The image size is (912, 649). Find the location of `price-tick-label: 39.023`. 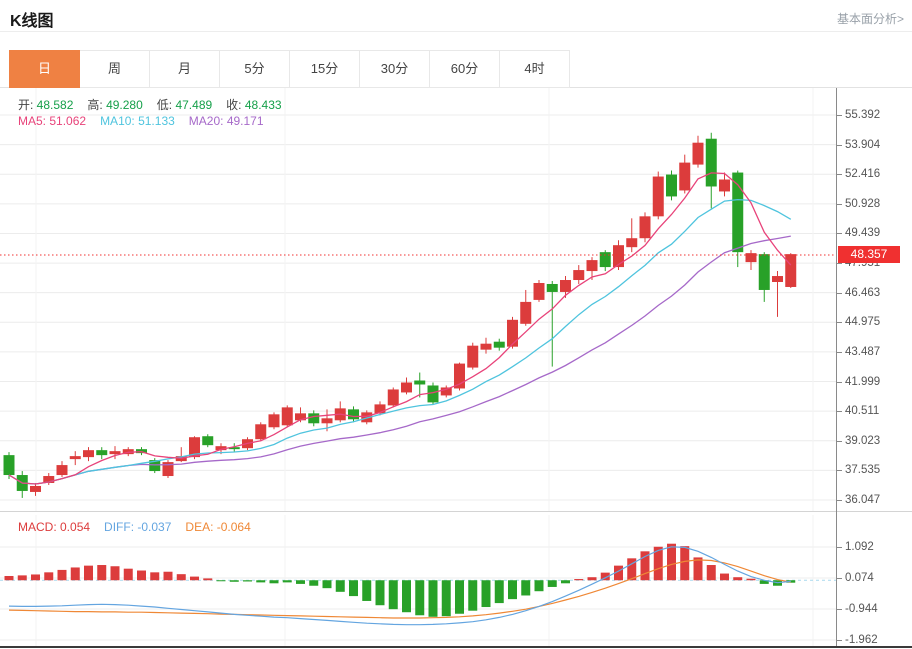

price-tick-label: 39.023 is located at coordinates (874, 441).